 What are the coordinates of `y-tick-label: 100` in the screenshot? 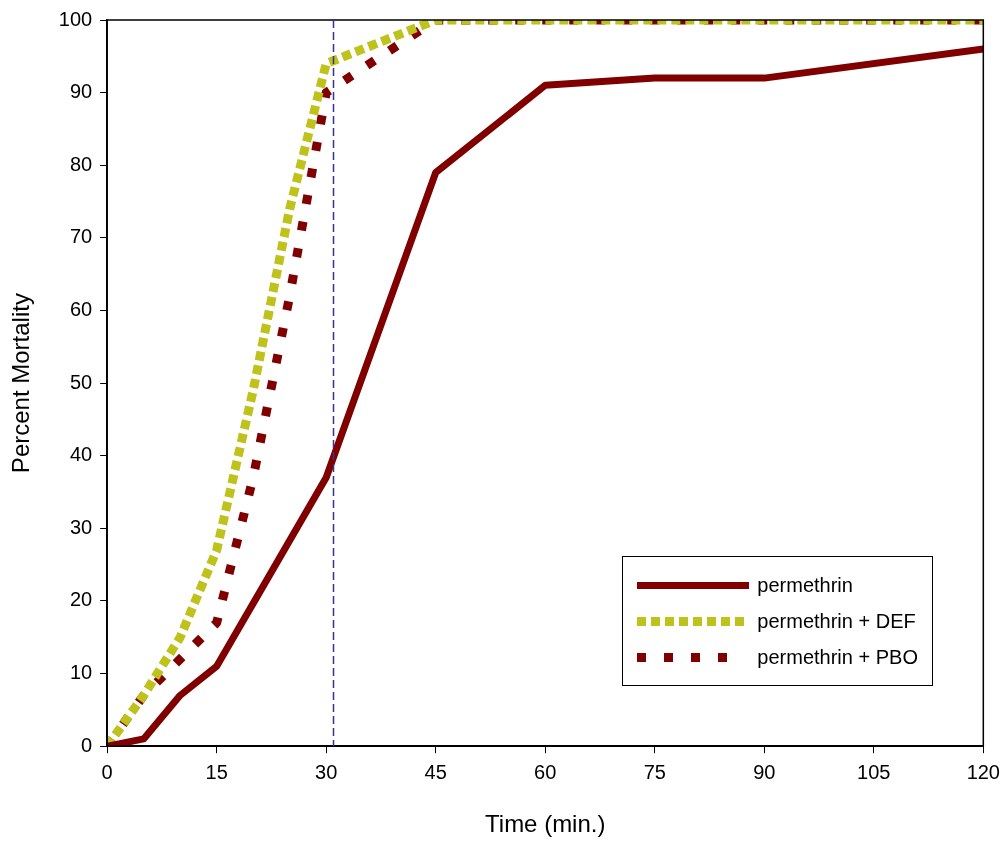 It's located at (75, 18).